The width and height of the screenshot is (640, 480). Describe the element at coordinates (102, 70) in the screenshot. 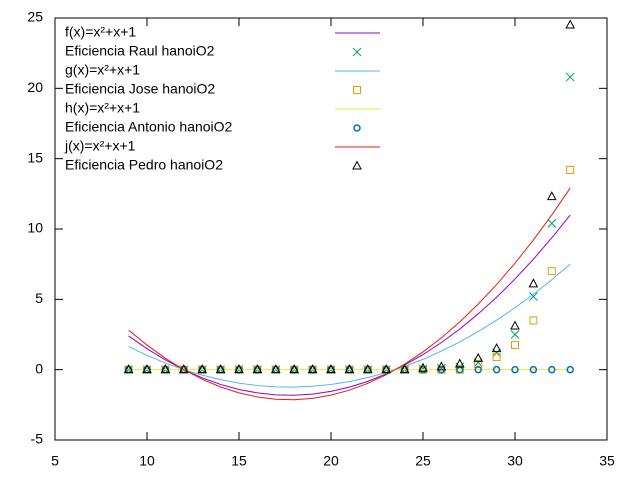

I see `legend-label: g(x)=x²+x+1` at that location.